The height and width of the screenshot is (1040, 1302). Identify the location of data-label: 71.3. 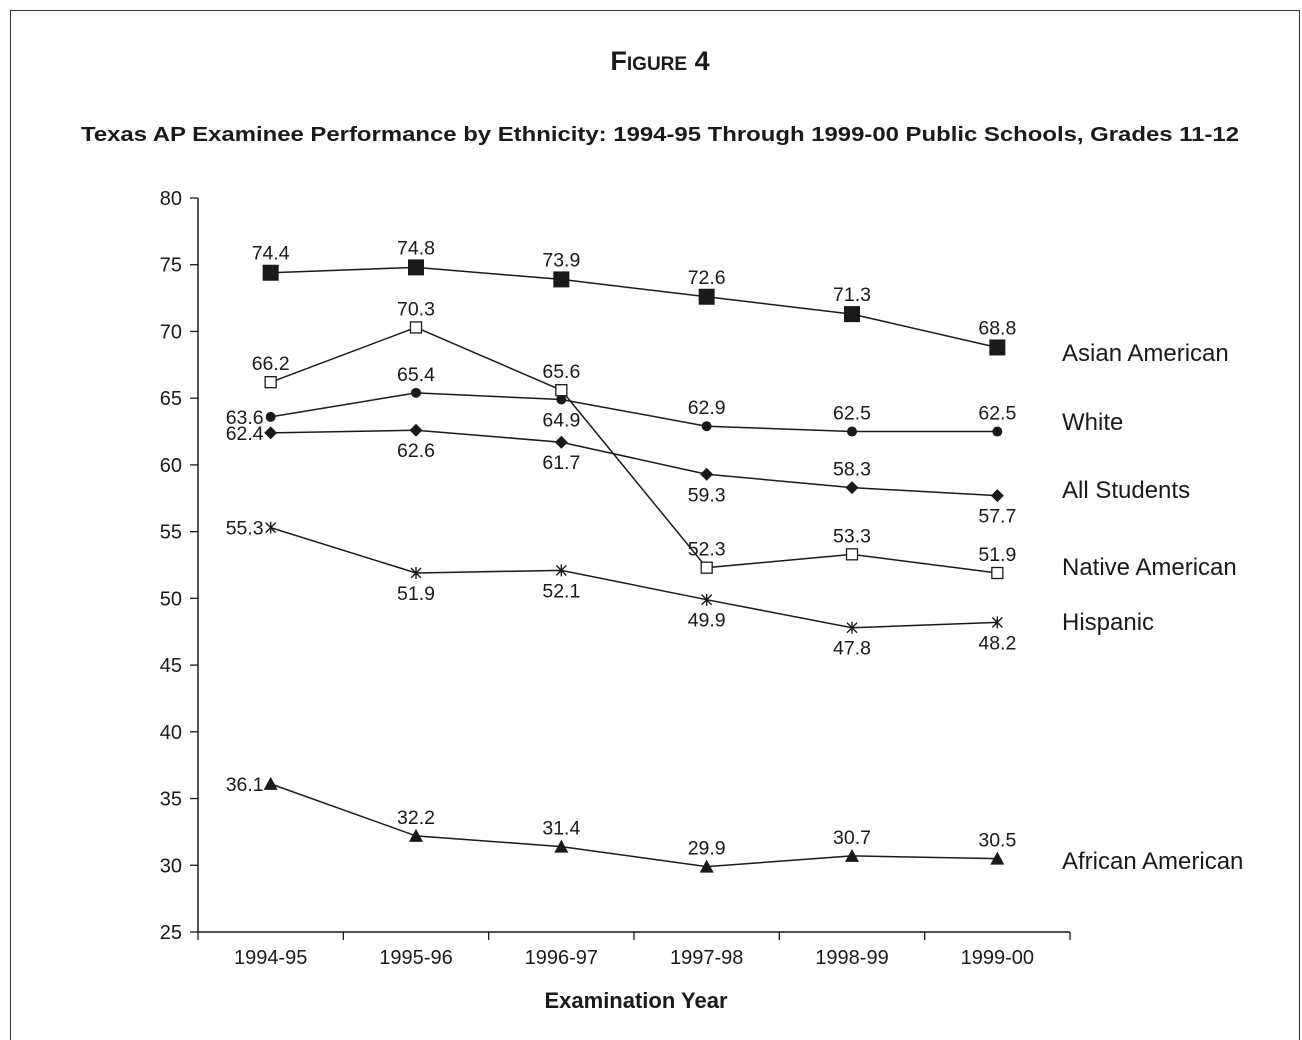
(852, 295).